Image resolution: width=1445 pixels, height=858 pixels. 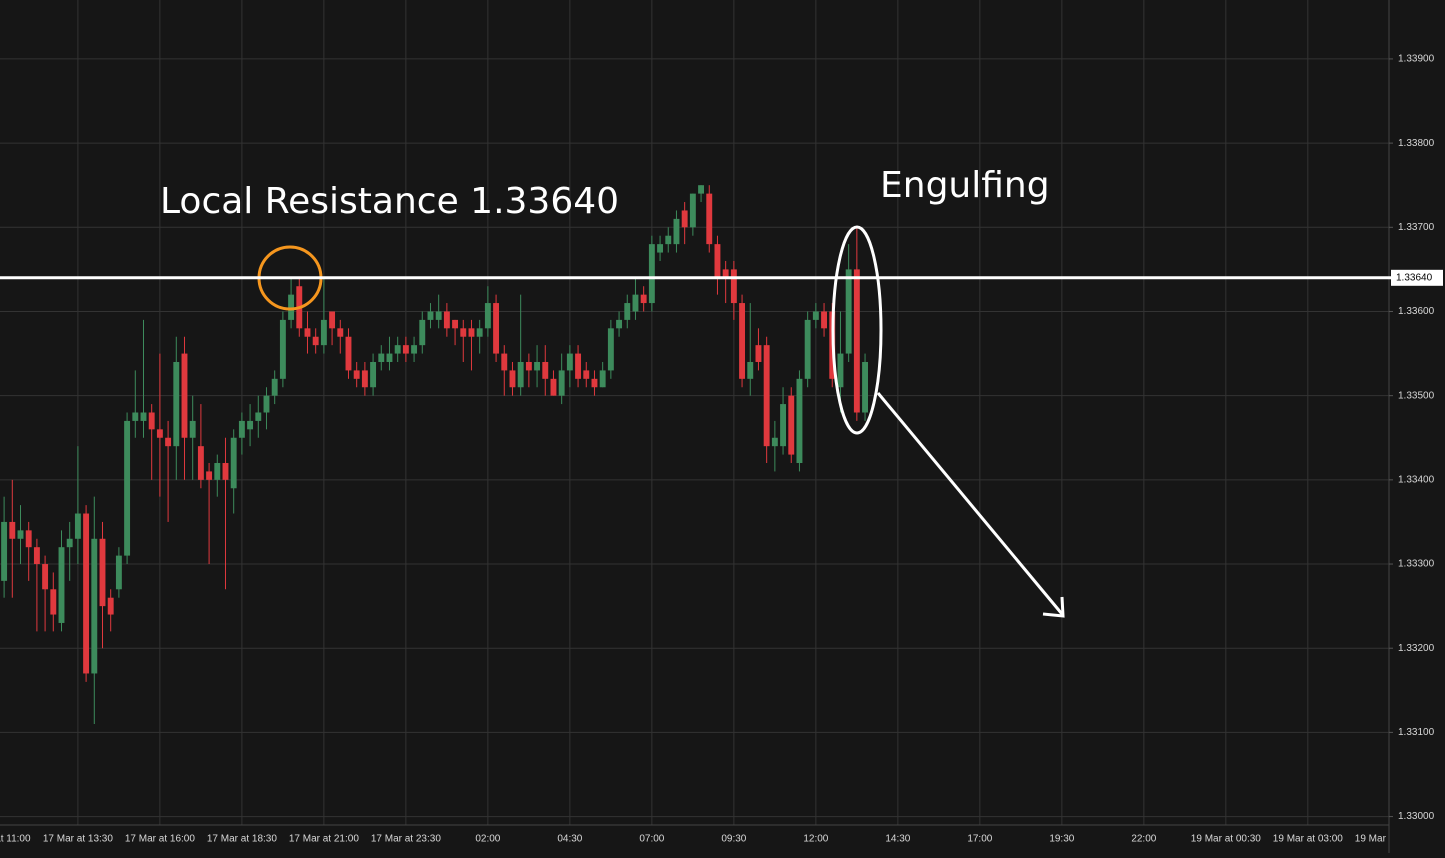 What do you see at coordinates (160, 839) in the screenshot?
I see `x-tick-label: 17 Mar at 16:00` at bounding box center [160, 839].